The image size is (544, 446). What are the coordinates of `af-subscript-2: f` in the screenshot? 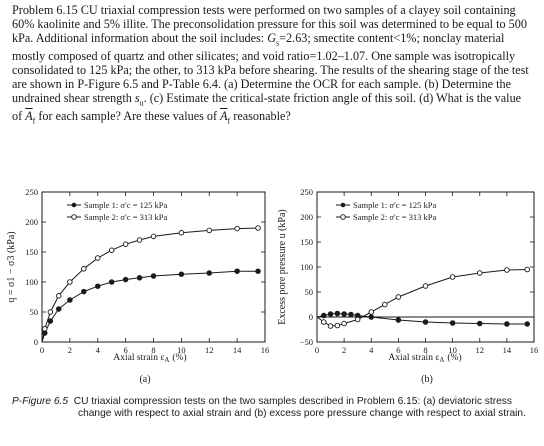 It's located at (229, 121).